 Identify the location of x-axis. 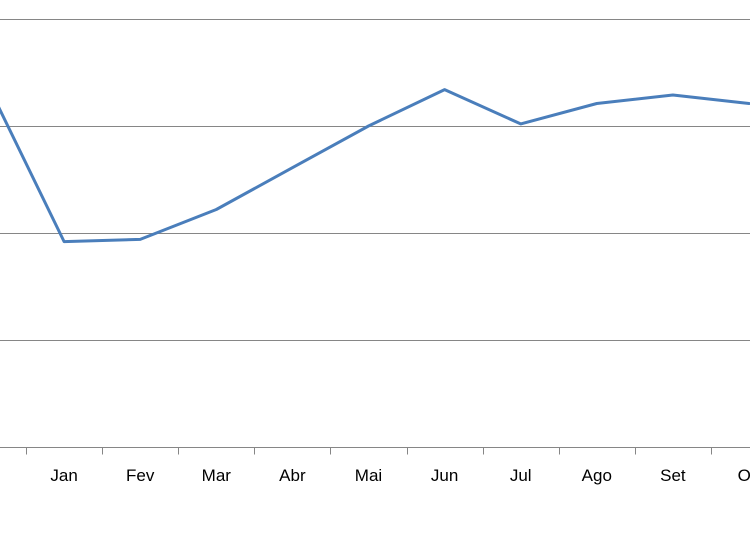
(375, 451).